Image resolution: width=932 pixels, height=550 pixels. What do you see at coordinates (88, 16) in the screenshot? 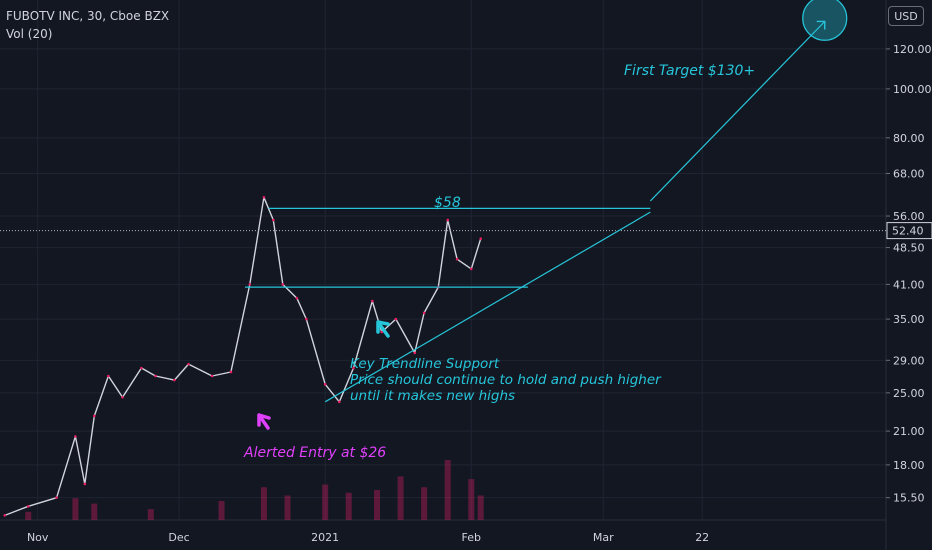
I see `symbol-line: FUBOTV INC, 30, Cboe BZX` at bounding box center [88, 16].